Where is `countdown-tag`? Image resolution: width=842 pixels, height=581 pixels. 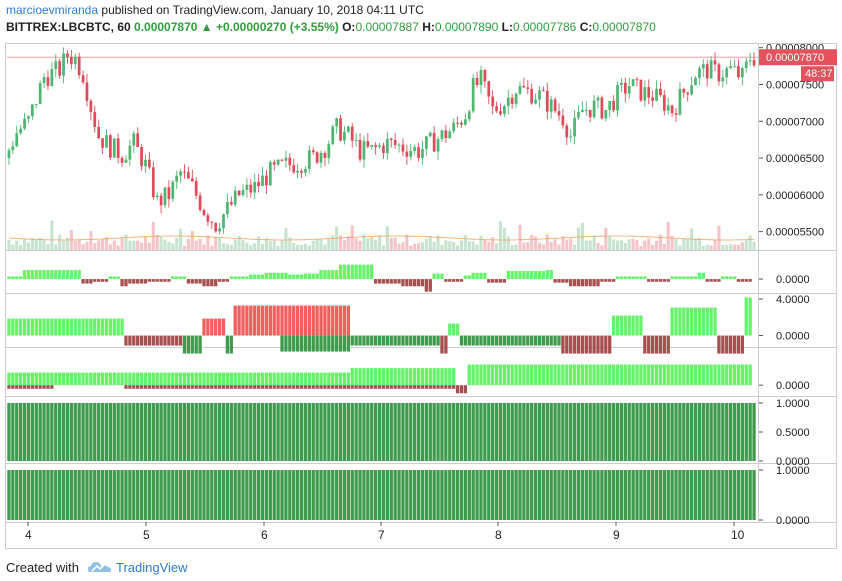 countdown-tag is located at coordinates (817, 74).